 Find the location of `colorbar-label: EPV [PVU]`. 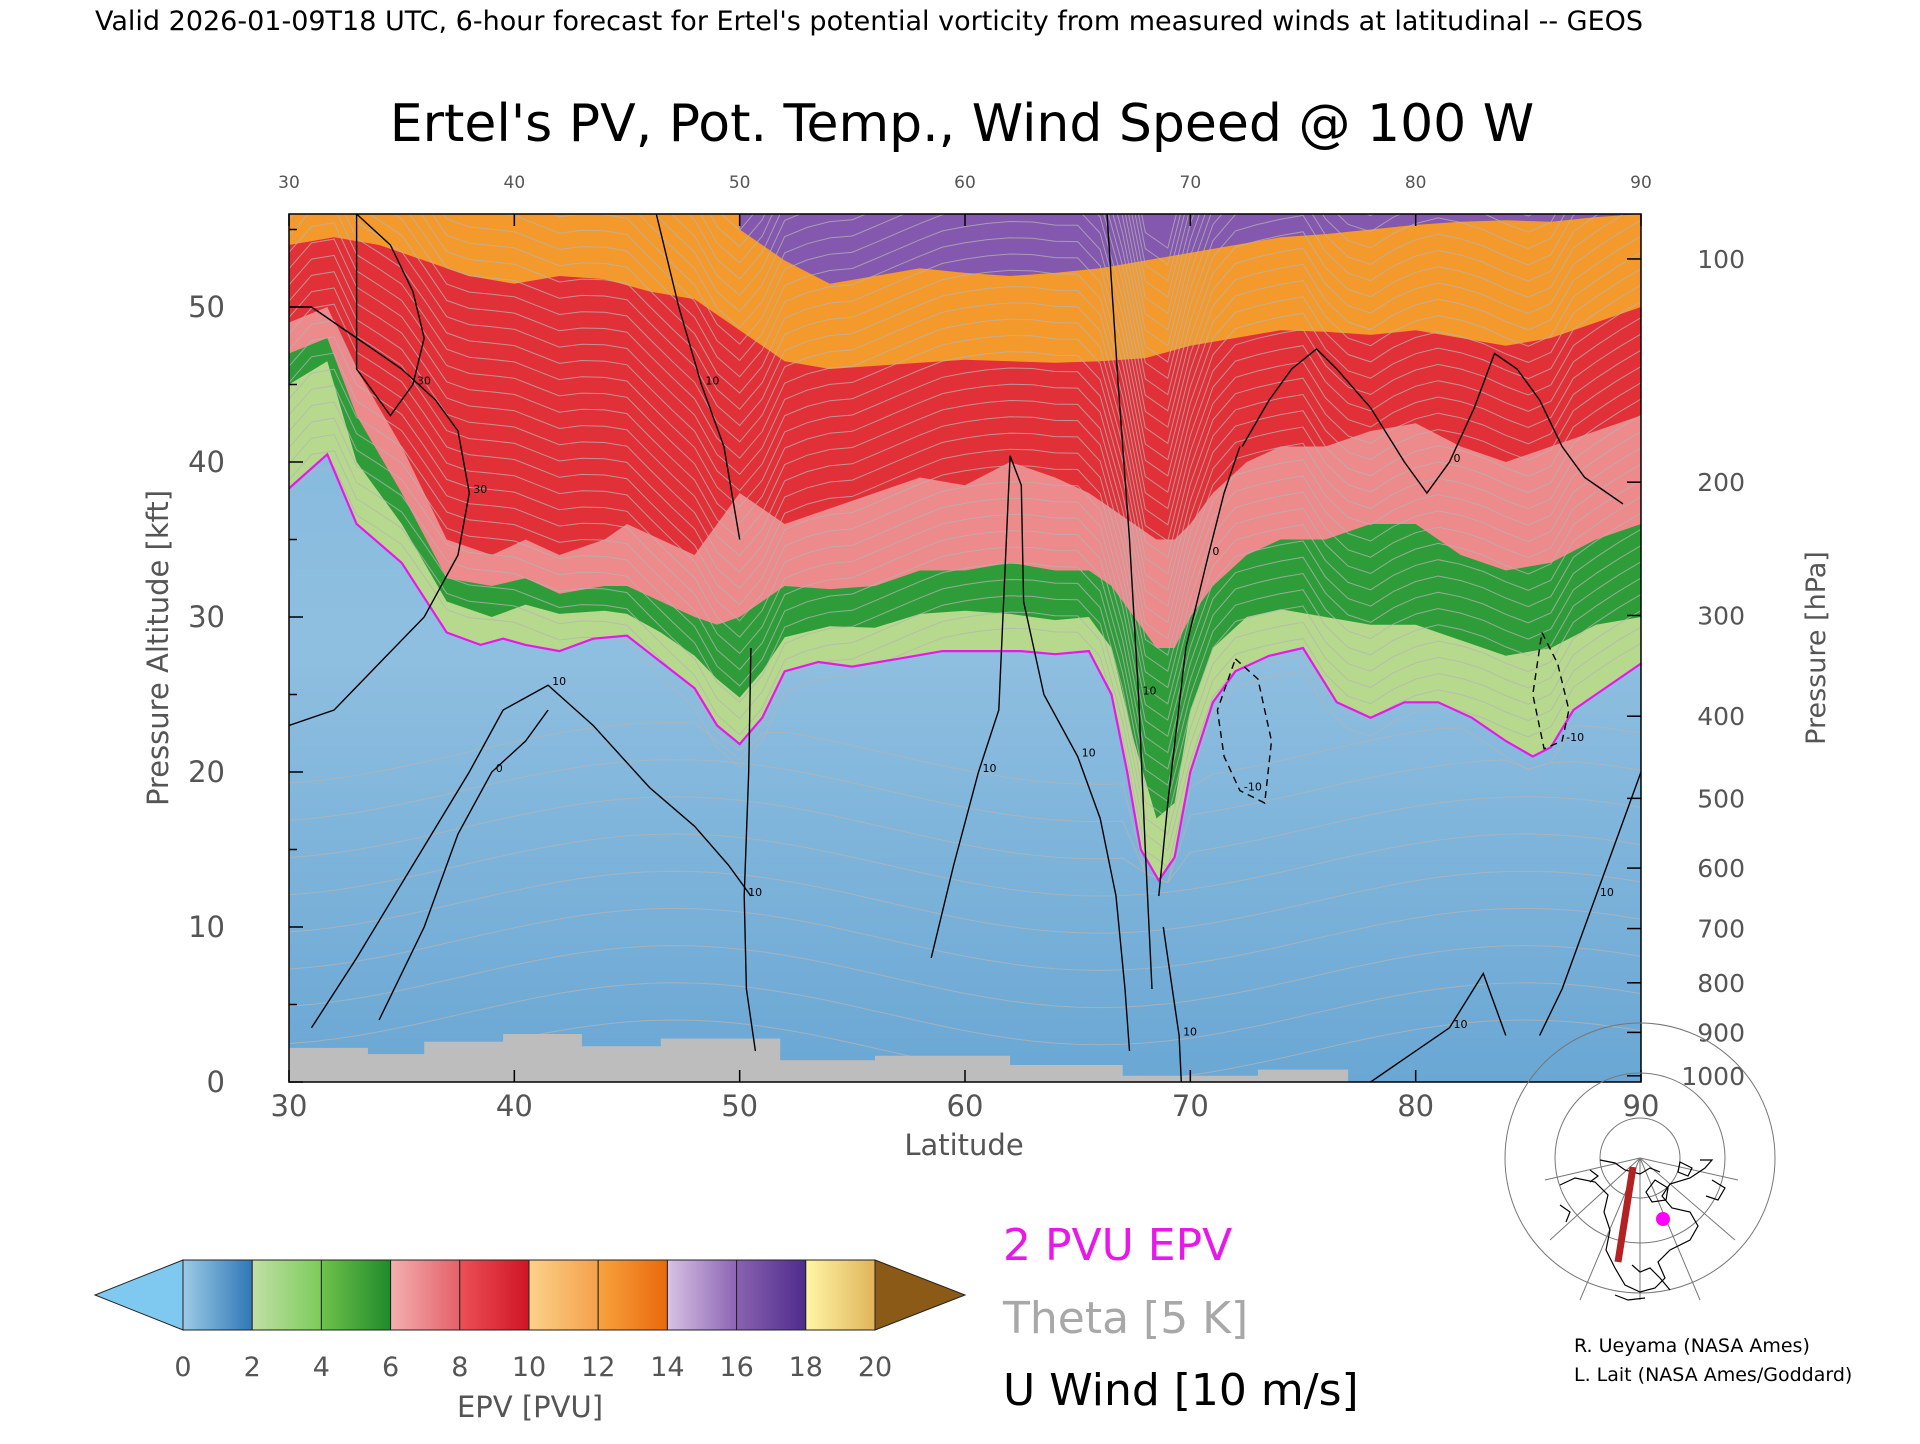

colorbar-label: EPV [PVU] is located at coordinates (530, 1407).